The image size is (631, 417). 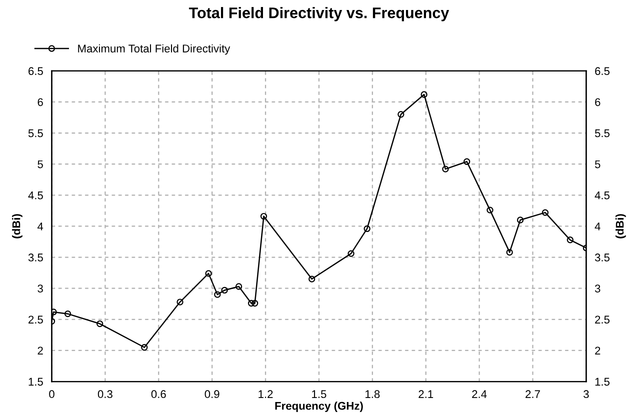 What do you see at coordinates (602, 382) in the screenshot?
I see `y2-tick-label: 1.5` at bounding box center [602, 382].